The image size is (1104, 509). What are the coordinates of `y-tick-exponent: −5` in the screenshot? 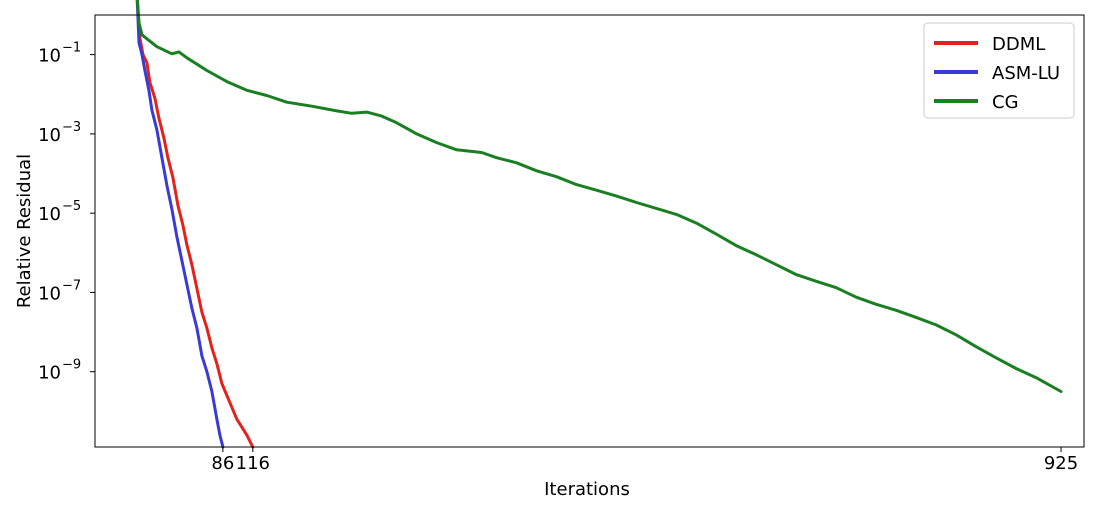 It's located at (71, 206).